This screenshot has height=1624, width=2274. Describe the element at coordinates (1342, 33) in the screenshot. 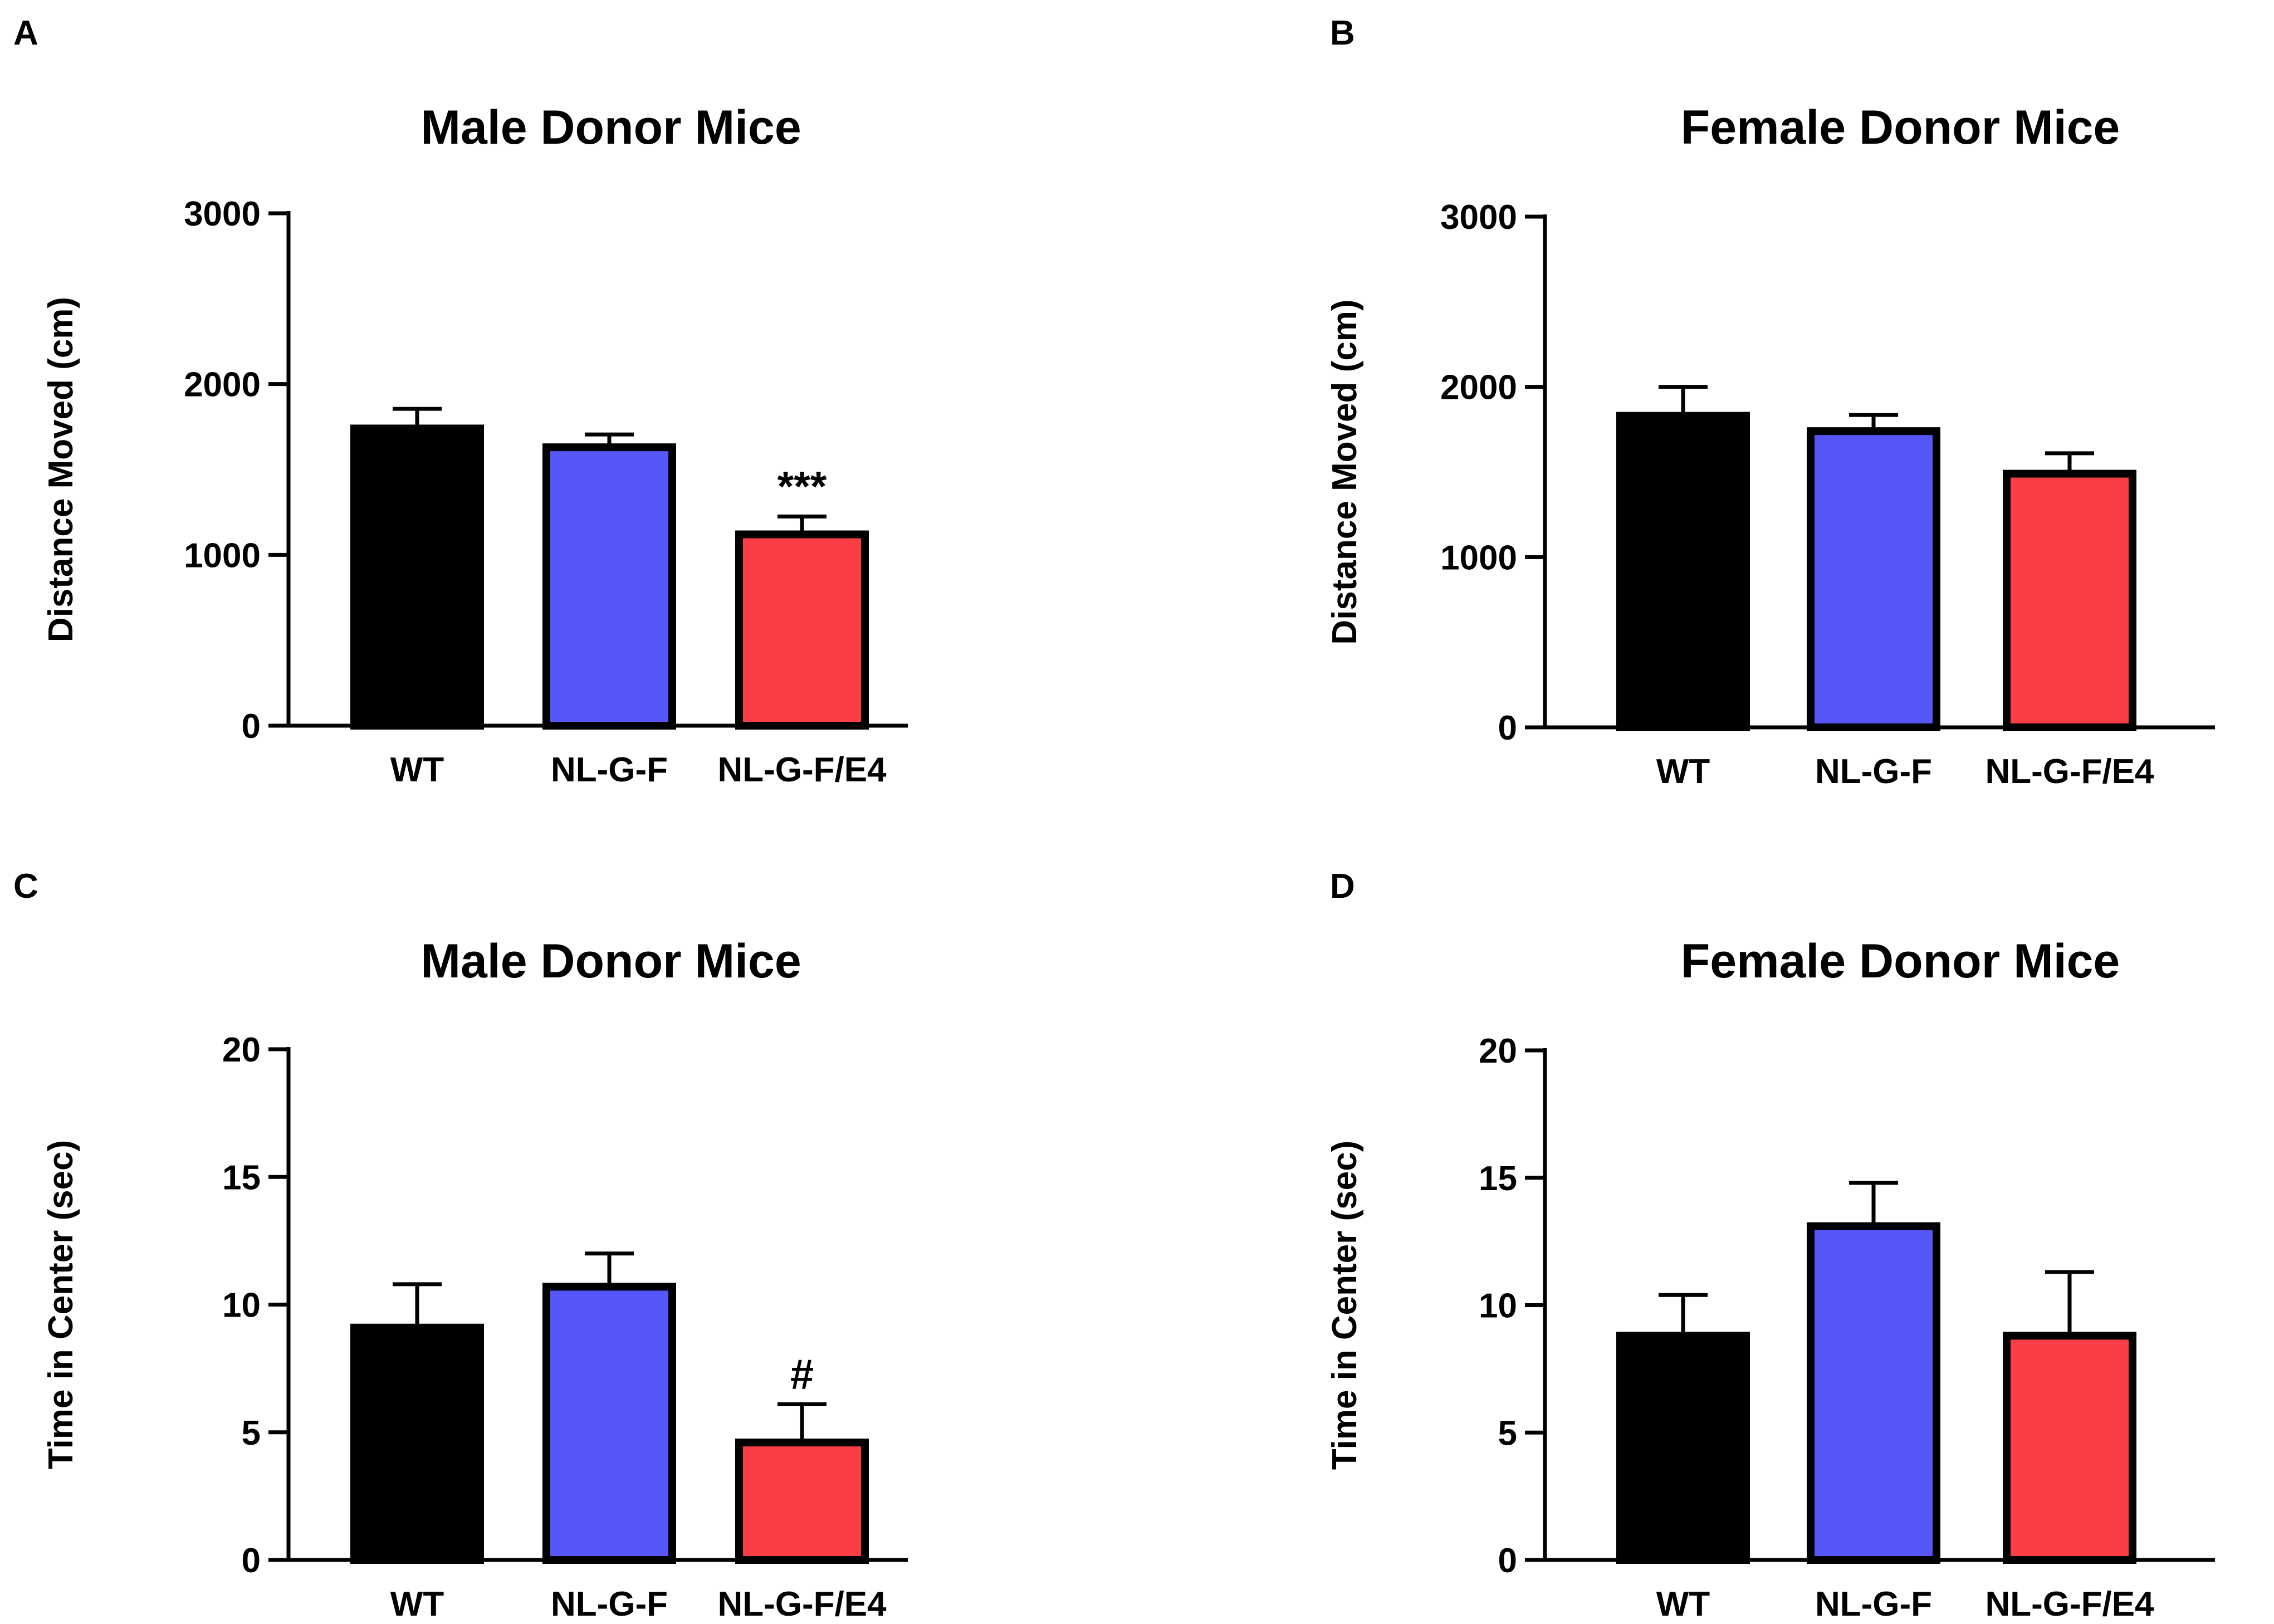

I see `panel-label: B` at that location.